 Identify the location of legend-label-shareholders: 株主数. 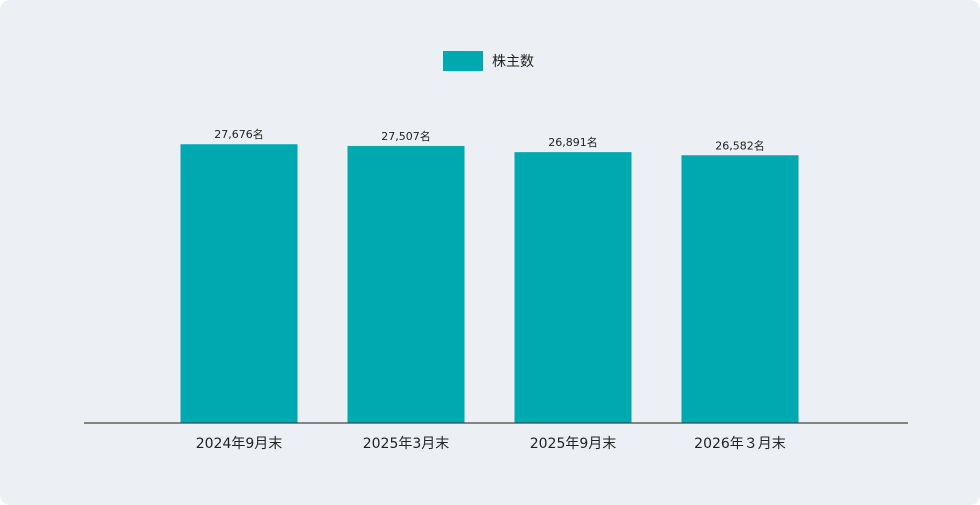
(513, 62).